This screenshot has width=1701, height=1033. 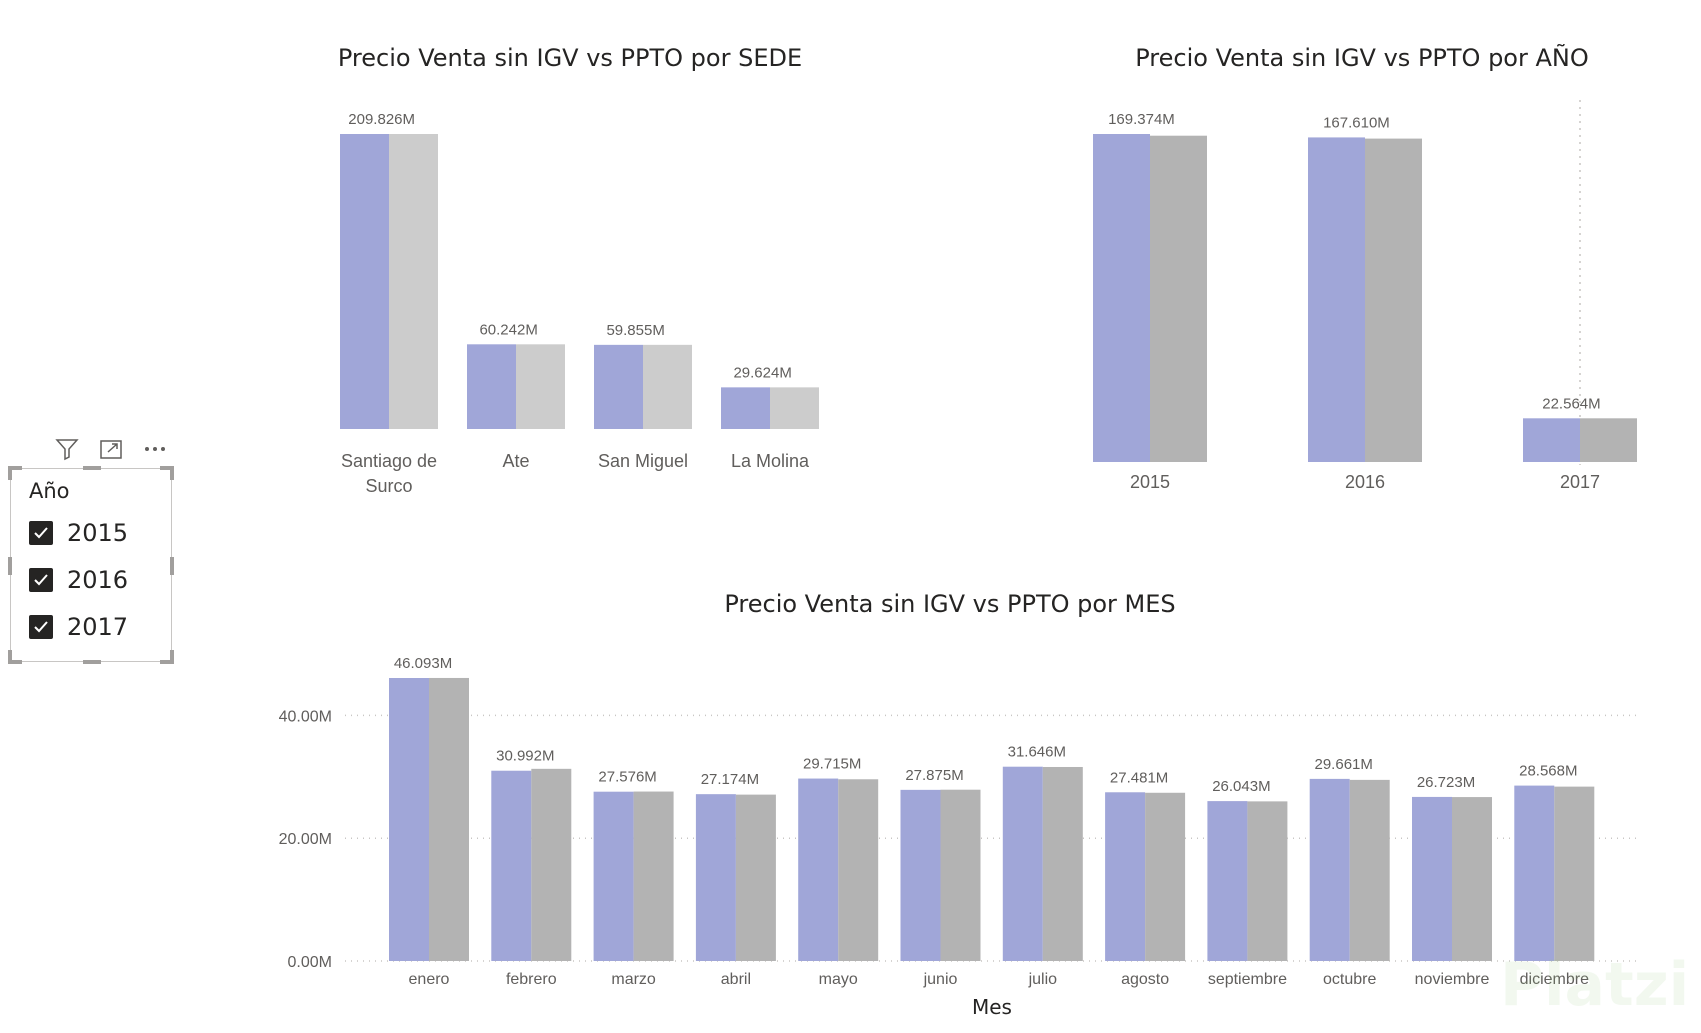 What do you see at coordinates (992, 1007) in the screenshot?
I see `x-axis-title: Mes` at bounding box center [992, 1007].